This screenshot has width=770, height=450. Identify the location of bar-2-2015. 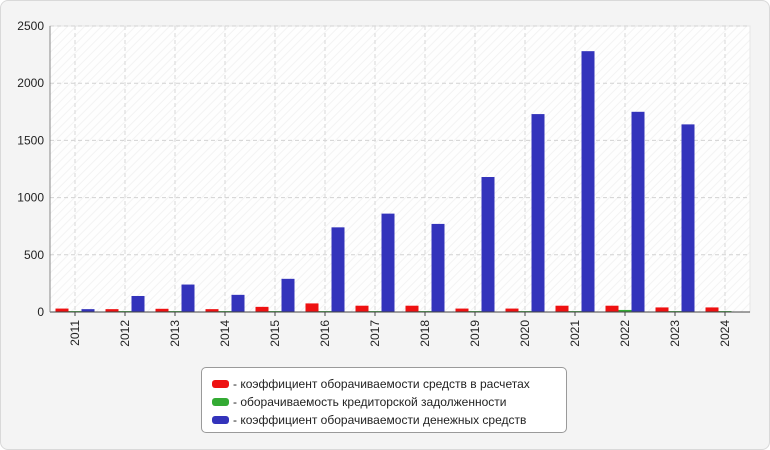
(288, 295).